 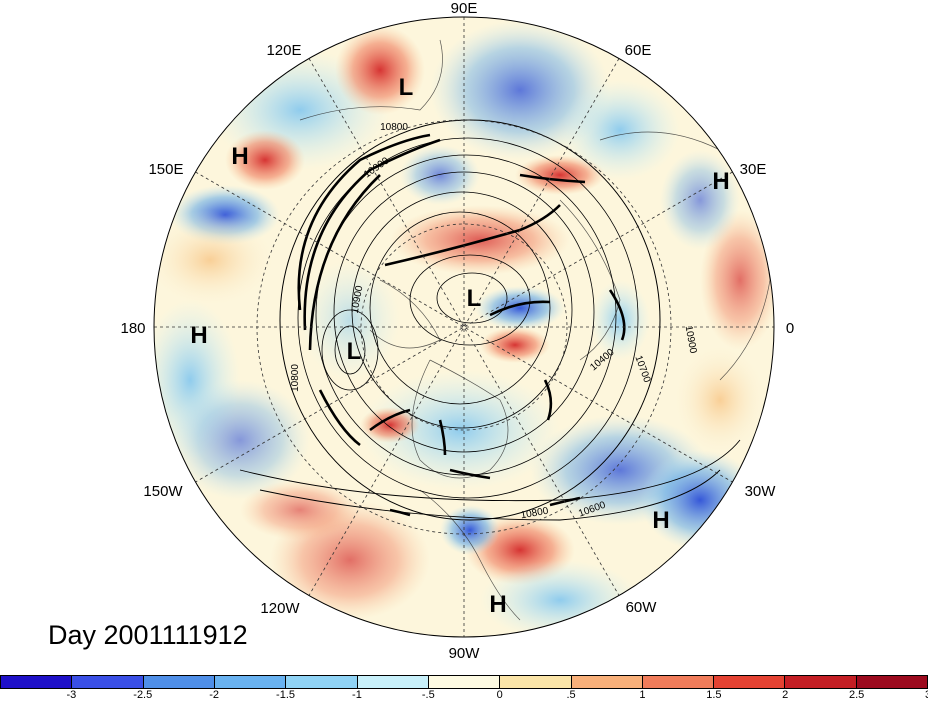 What do you see at coordinates (280, 608) in the screenshot?
I see `lon-label-120w: 120W` at bounding box center [280, 608].